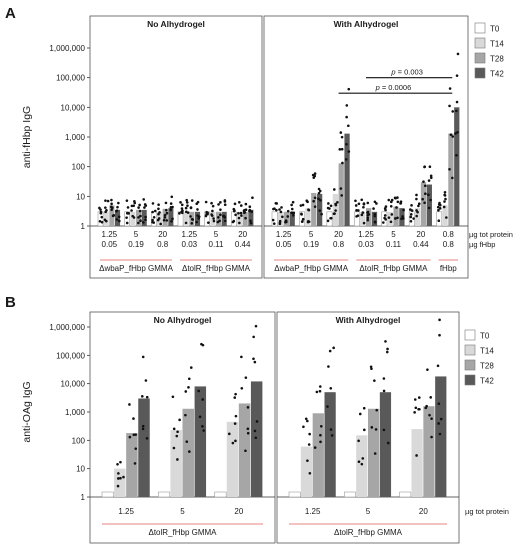 The image size is (517, 550). Describe the element at coordinates (190, 244) in the screenshot. I see `x-tick-fhbp: 0.03` at that location.